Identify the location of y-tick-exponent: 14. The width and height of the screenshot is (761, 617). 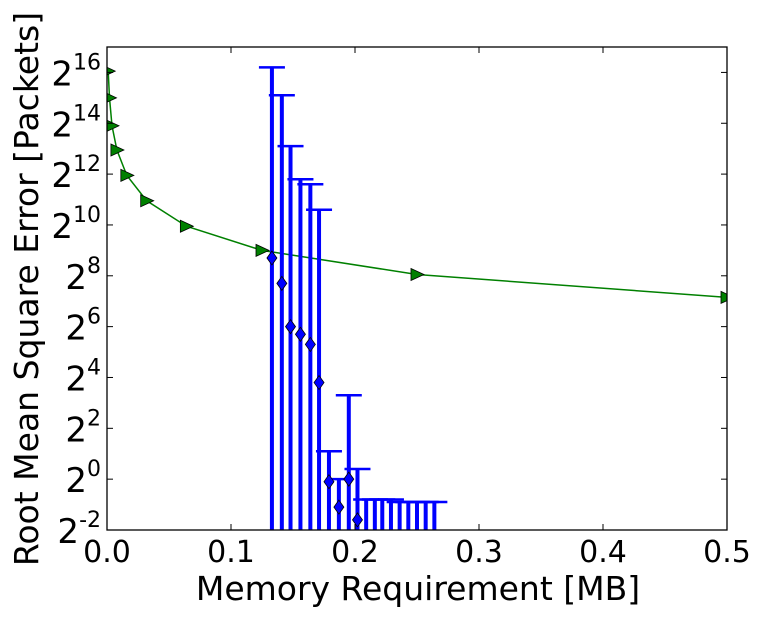
(87, 113).